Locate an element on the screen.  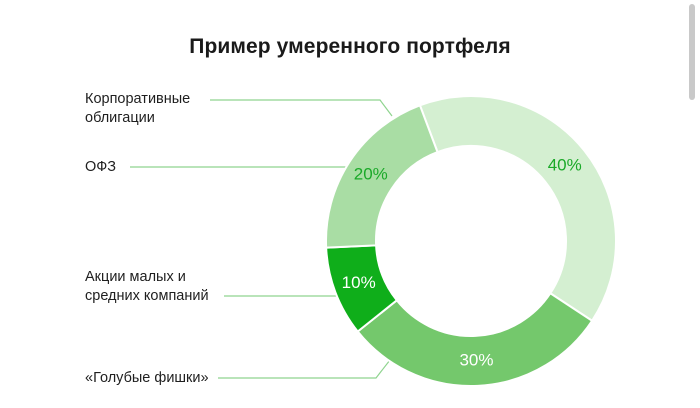
chart-title: Пример умеренного портфеля is located at coordinates (350, 46).